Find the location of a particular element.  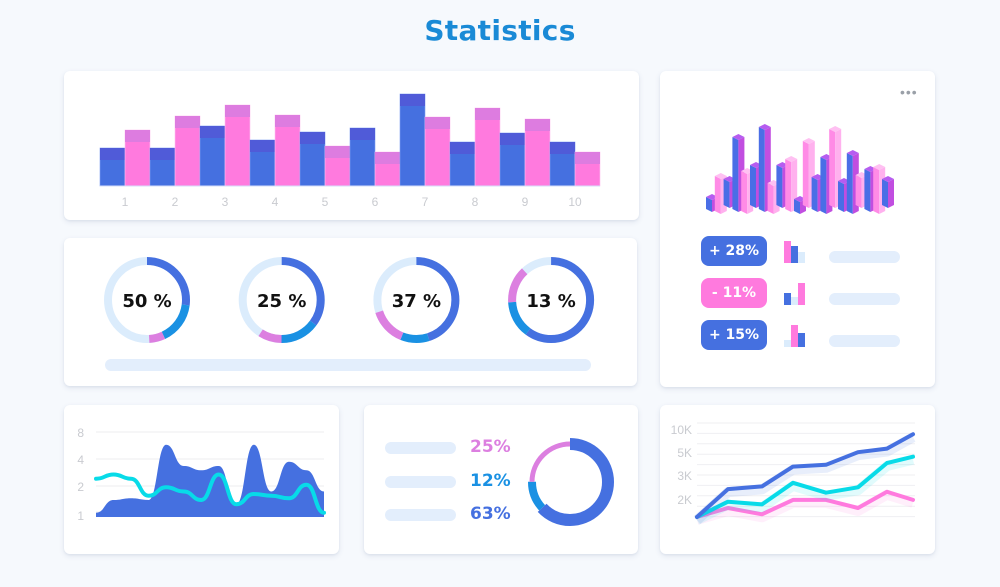

bar-chart-card: 1 2 3 4 5 6 7 8 9 10 is located at coordinates (351, 145).